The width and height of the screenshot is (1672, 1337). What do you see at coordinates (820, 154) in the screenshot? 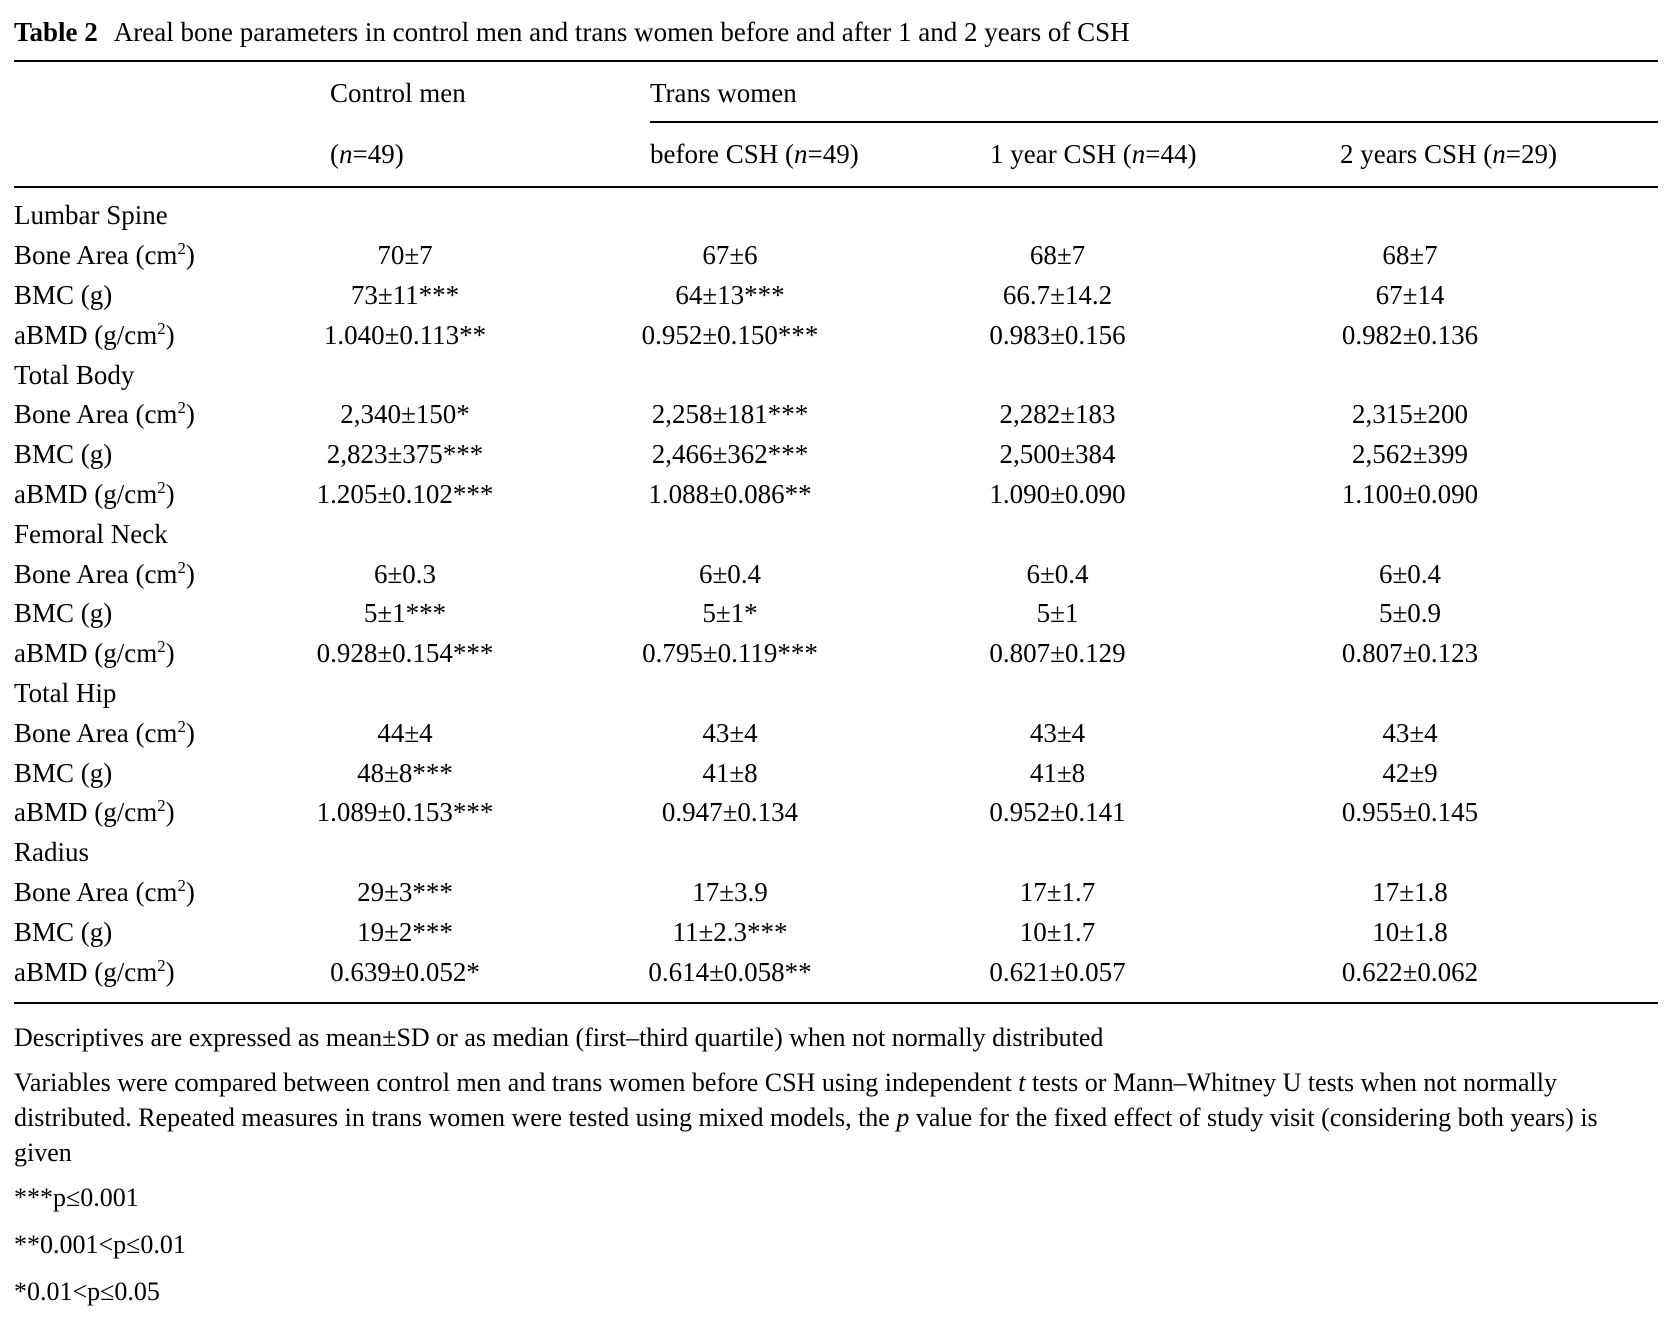
I see `col-subheader-before-csh: before CSH (n=49)` at bounding box center [820, 154].